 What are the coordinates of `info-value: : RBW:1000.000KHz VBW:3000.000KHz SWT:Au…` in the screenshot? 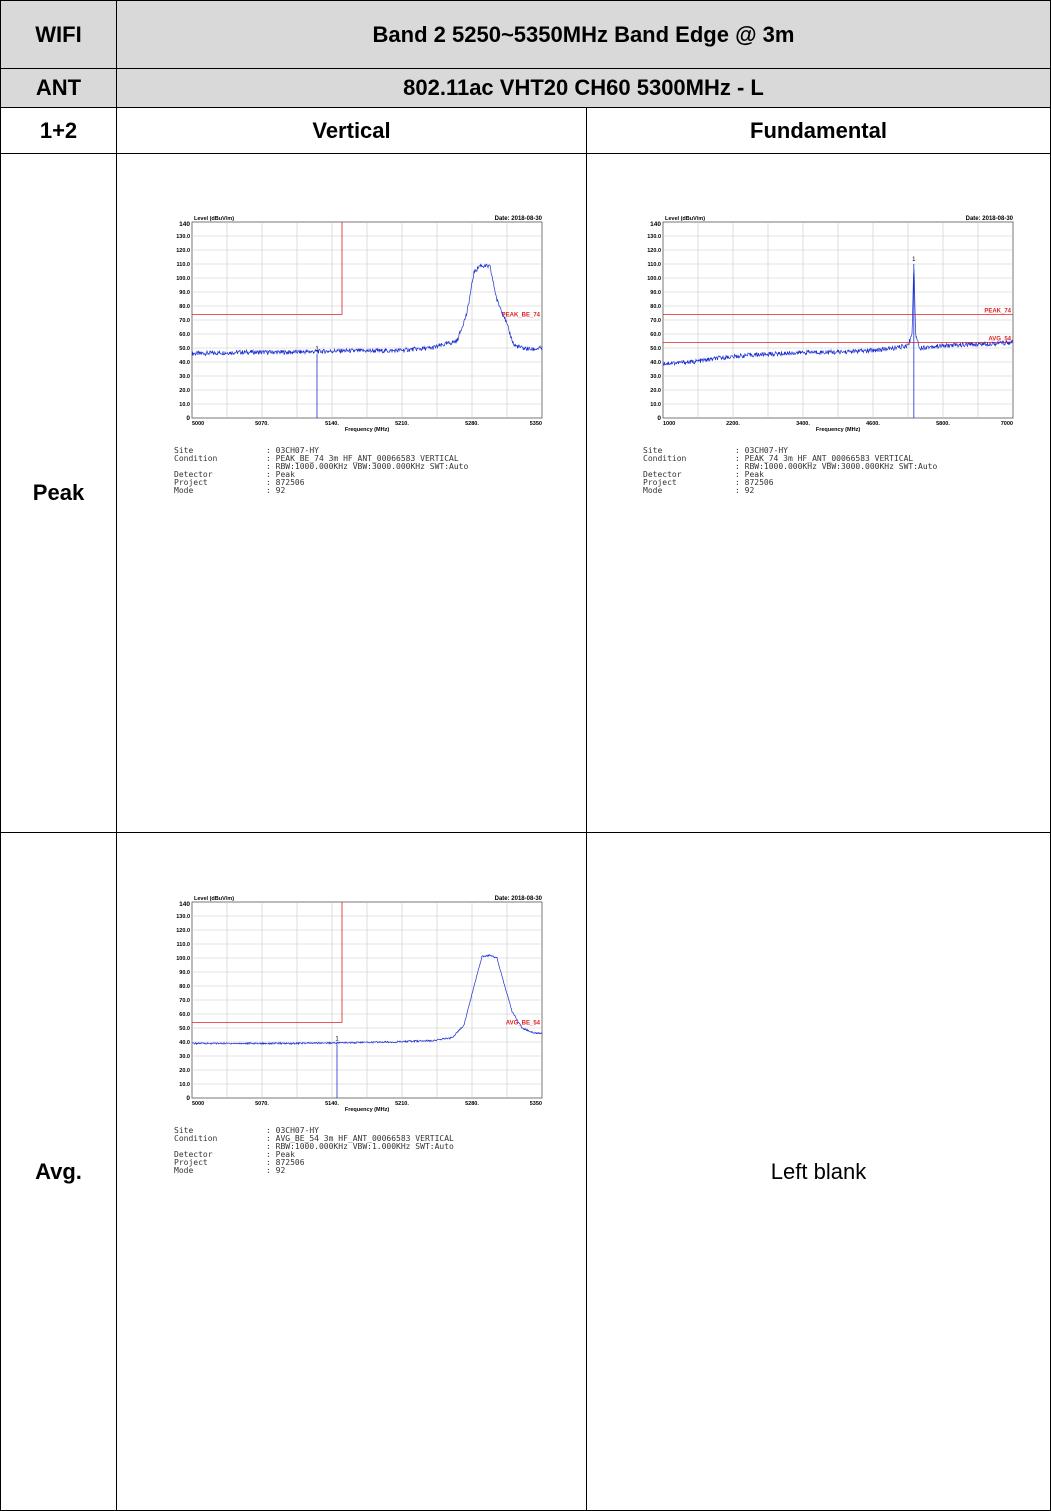 It's located at (836, 466).